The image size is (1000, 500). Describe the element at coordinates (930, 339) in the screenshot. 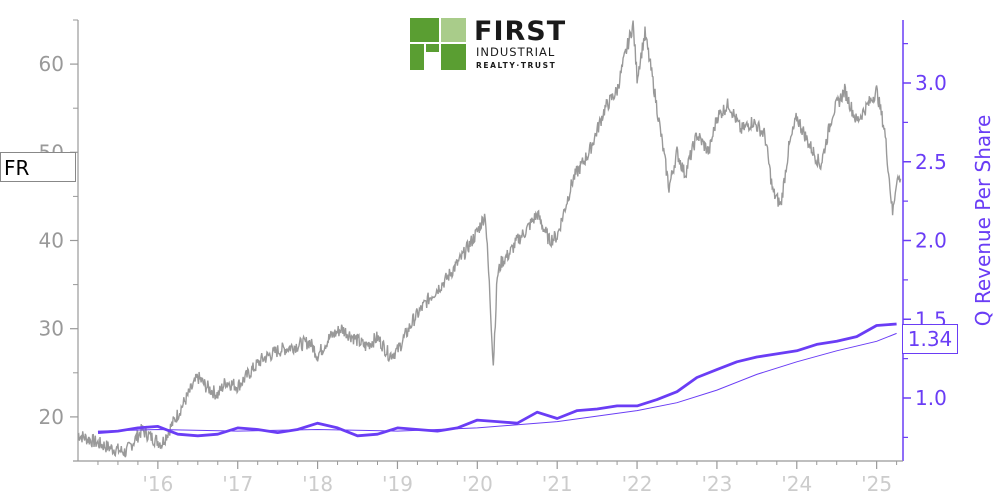

I see `last-value-label: 1.34` at that location.